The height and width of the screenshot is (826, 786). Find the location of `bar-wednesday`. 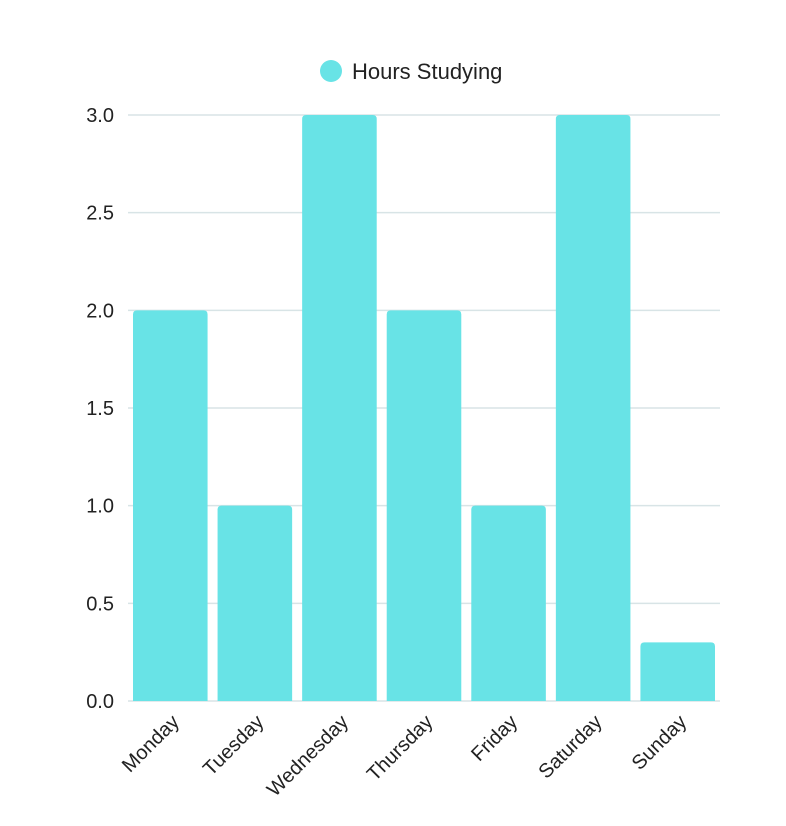

bar-wednesday is located at coordinates (339, 408).